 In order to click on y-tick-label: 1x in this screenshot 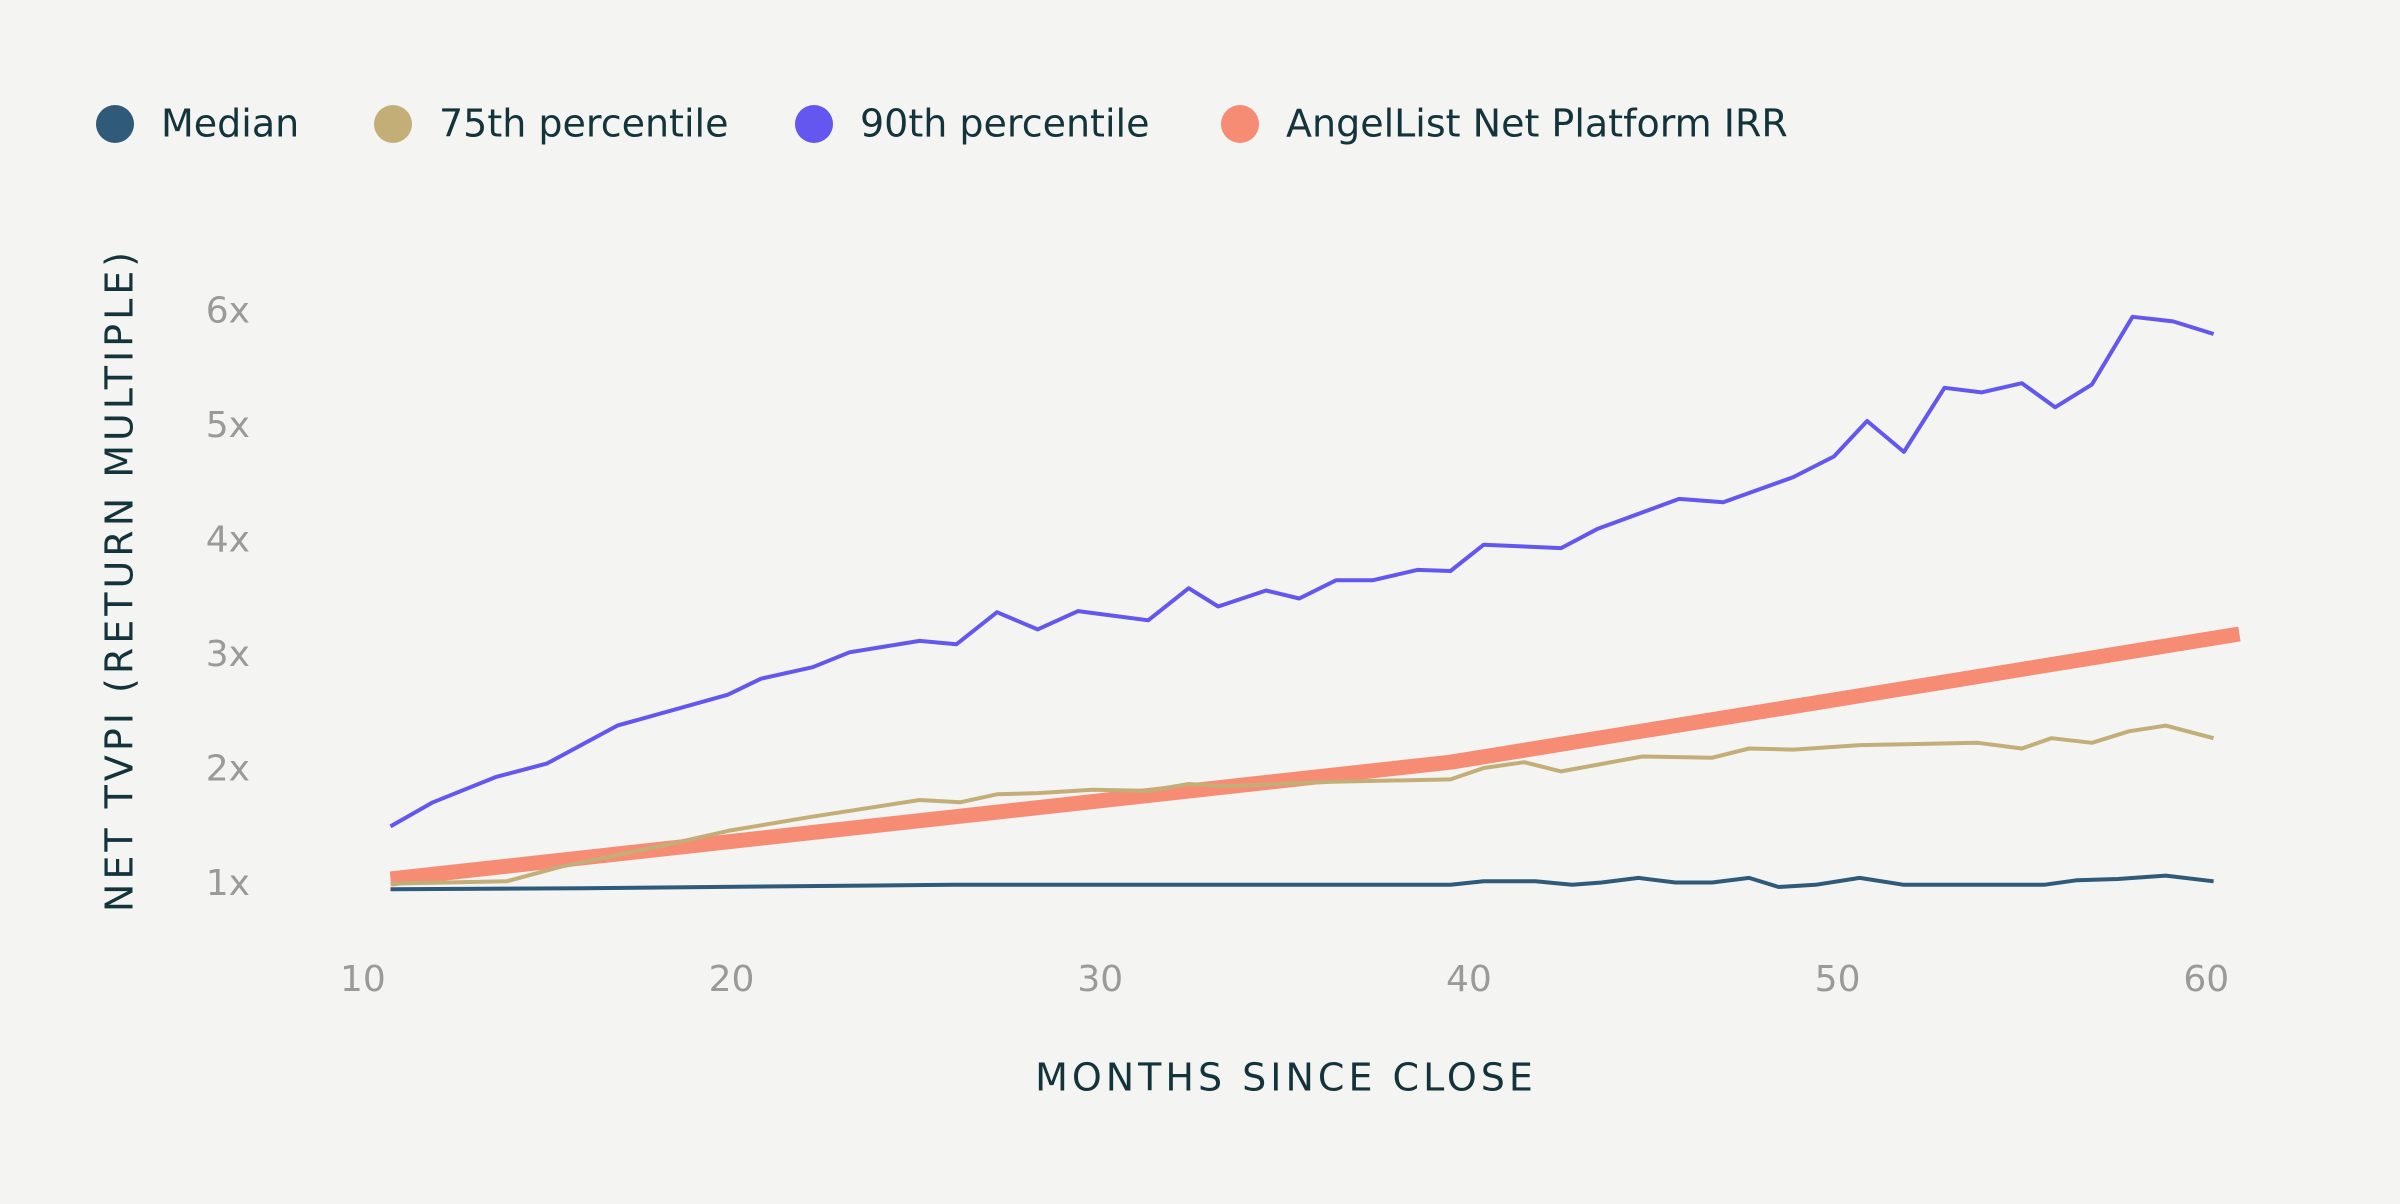, I will do `click(228, 883)`.